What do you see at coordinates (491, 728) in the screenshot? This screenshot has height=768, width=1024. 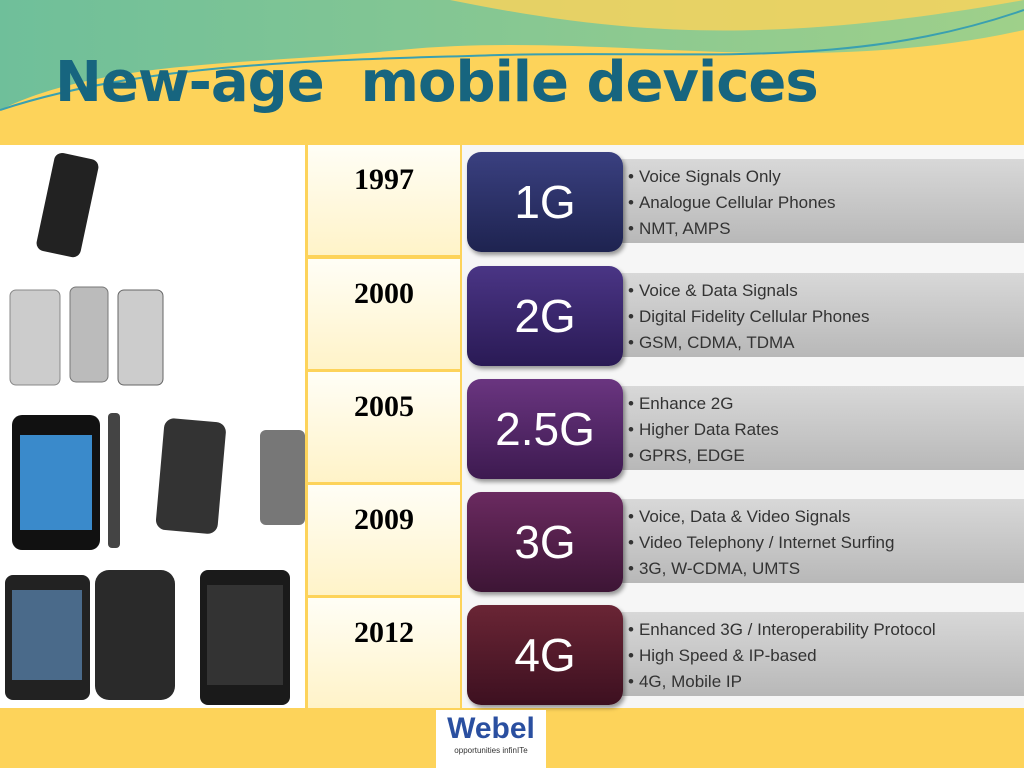 I see `logo-name: Webel` at bounding box center [491, 728].